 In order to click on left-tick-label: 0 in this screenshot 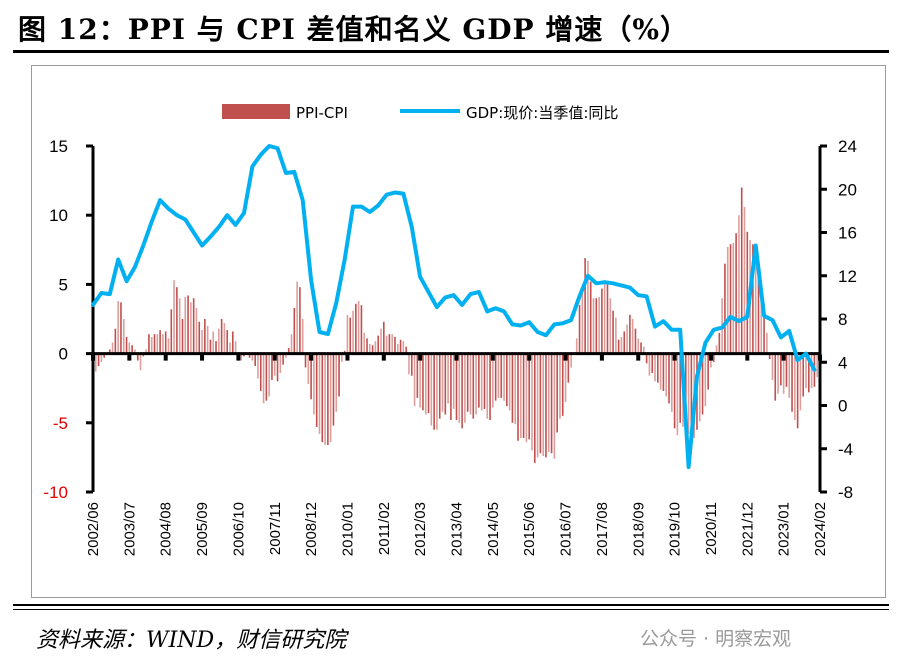, I will do `click(63, 354)`.